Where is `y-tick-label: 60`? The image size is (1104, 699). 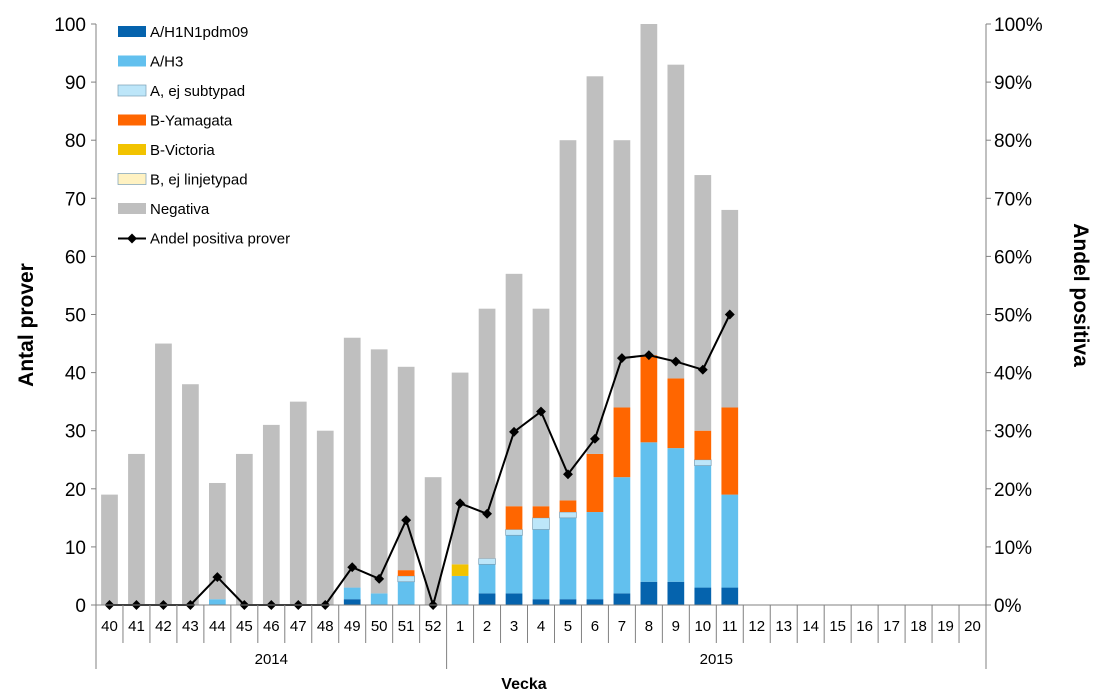 y-tick-label: 60 is located at coordinates (75, 257).